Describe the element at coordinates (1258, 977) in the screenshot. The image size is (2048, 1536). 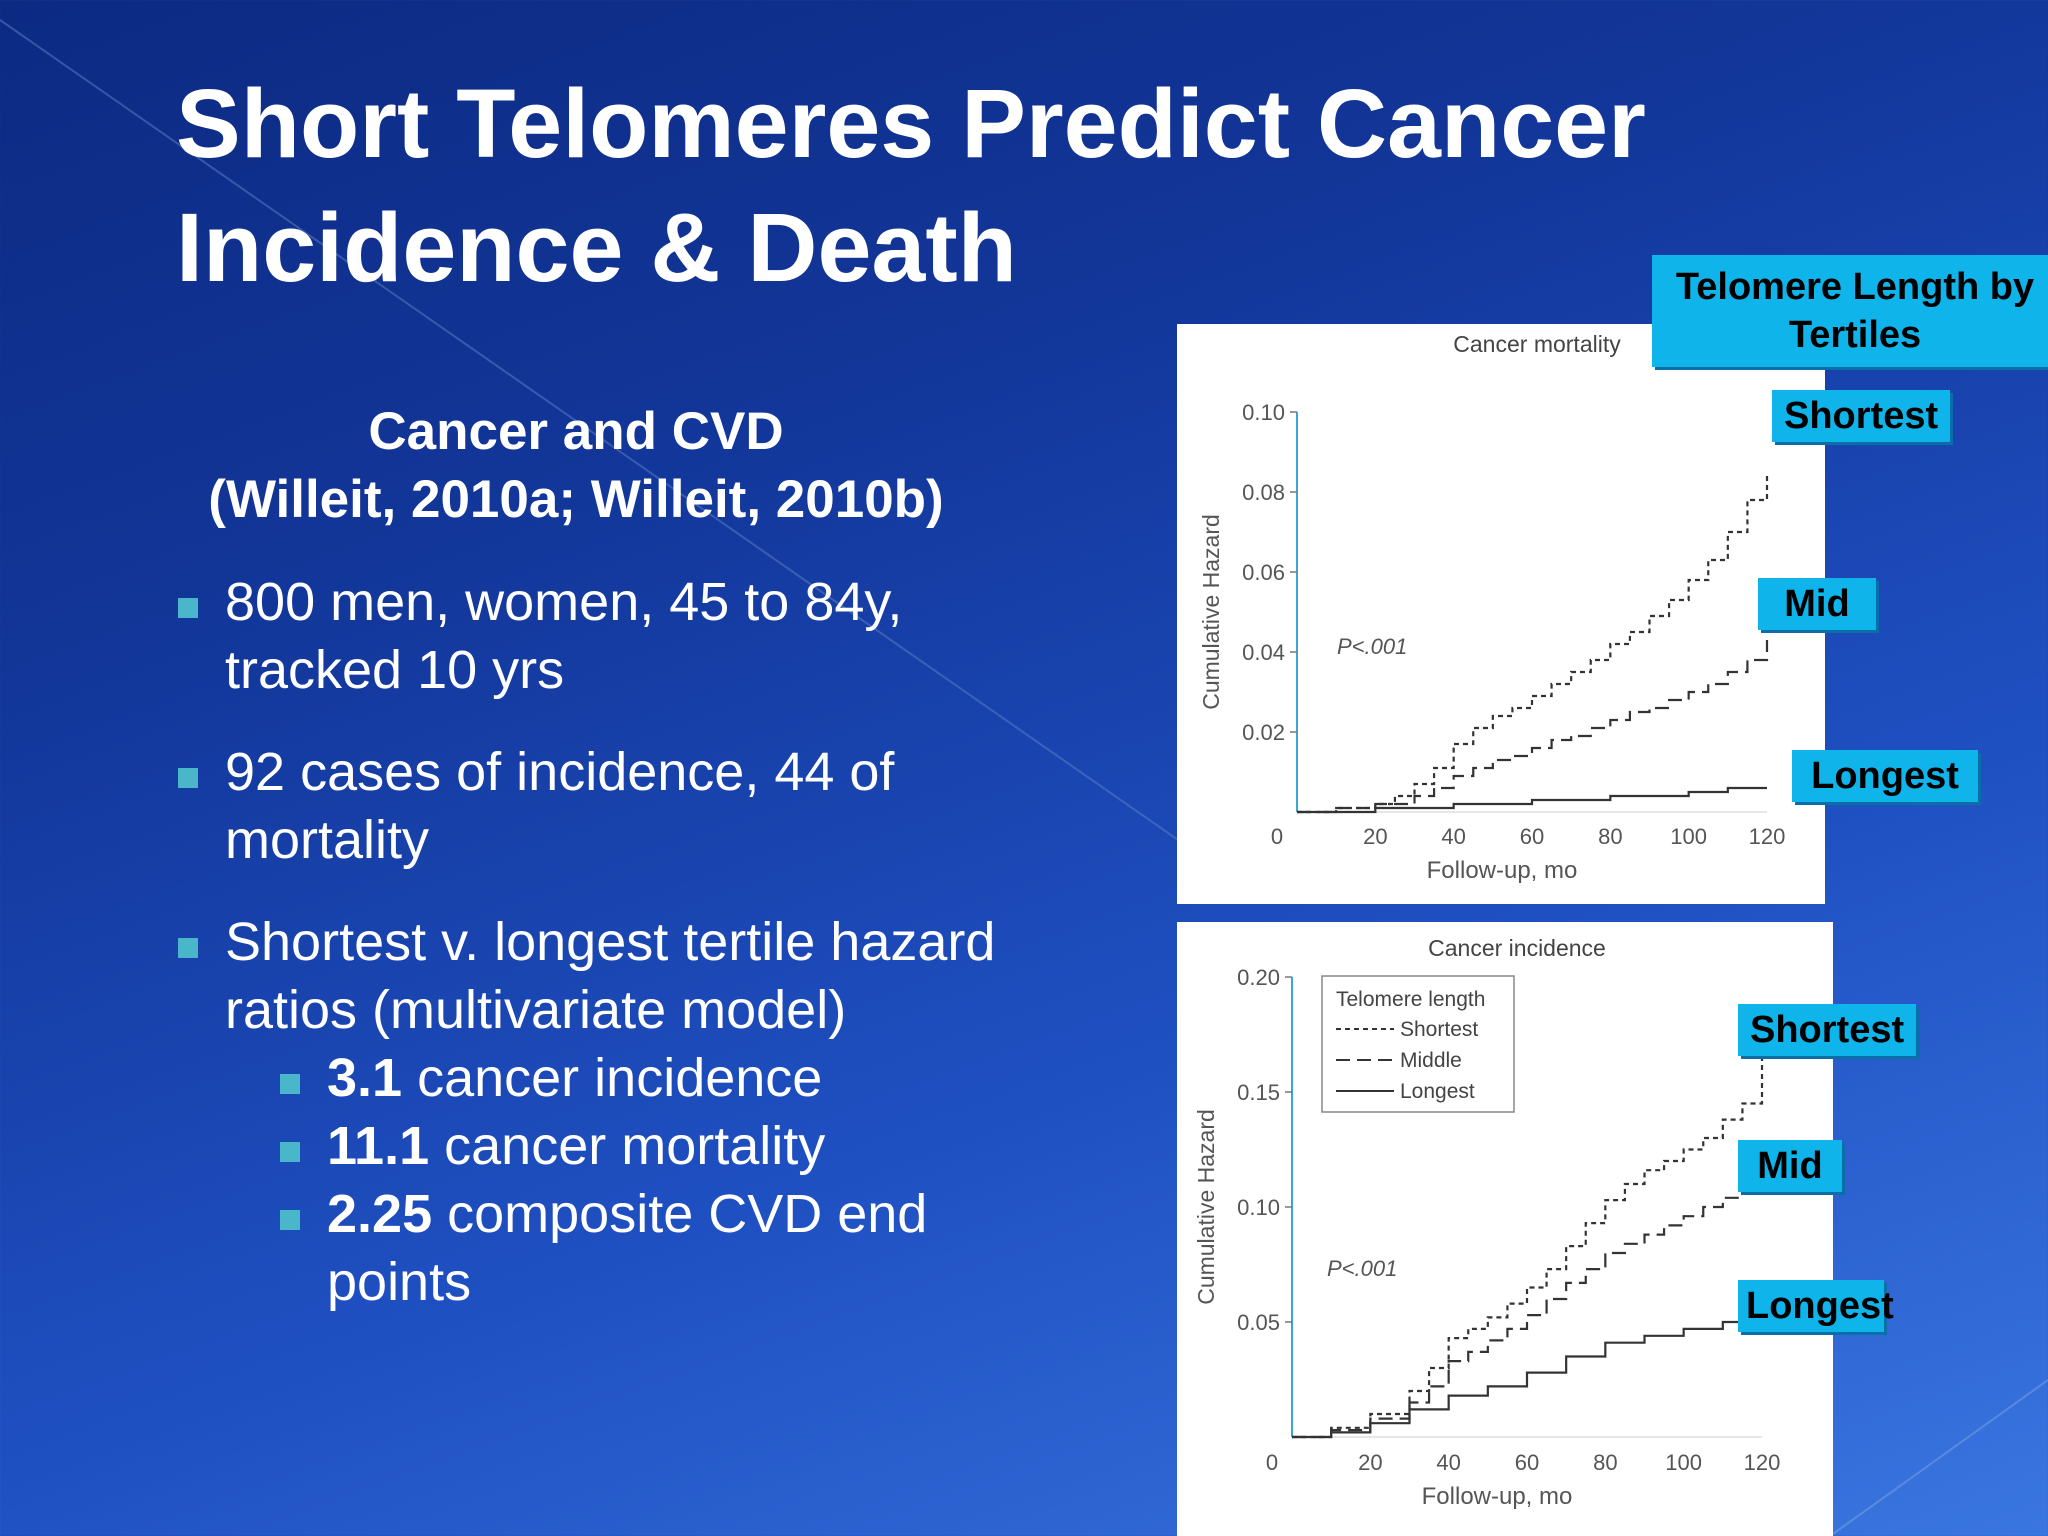
I see `y-tick-label: 0.20` at that location.